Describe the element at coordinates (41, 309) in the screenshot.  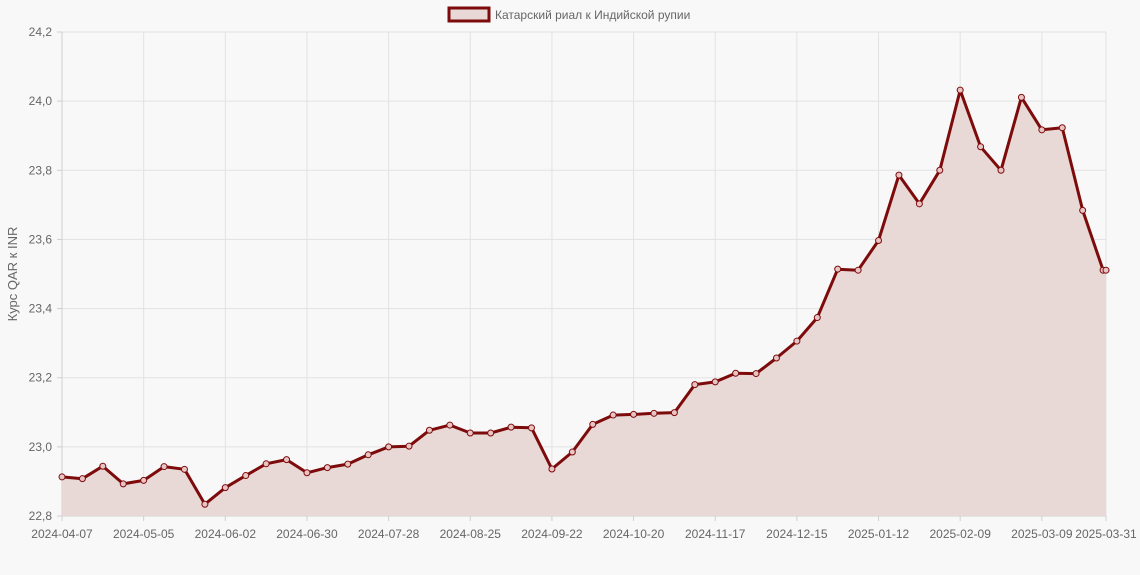
I see `y-tick-label: 23,4` at that location.